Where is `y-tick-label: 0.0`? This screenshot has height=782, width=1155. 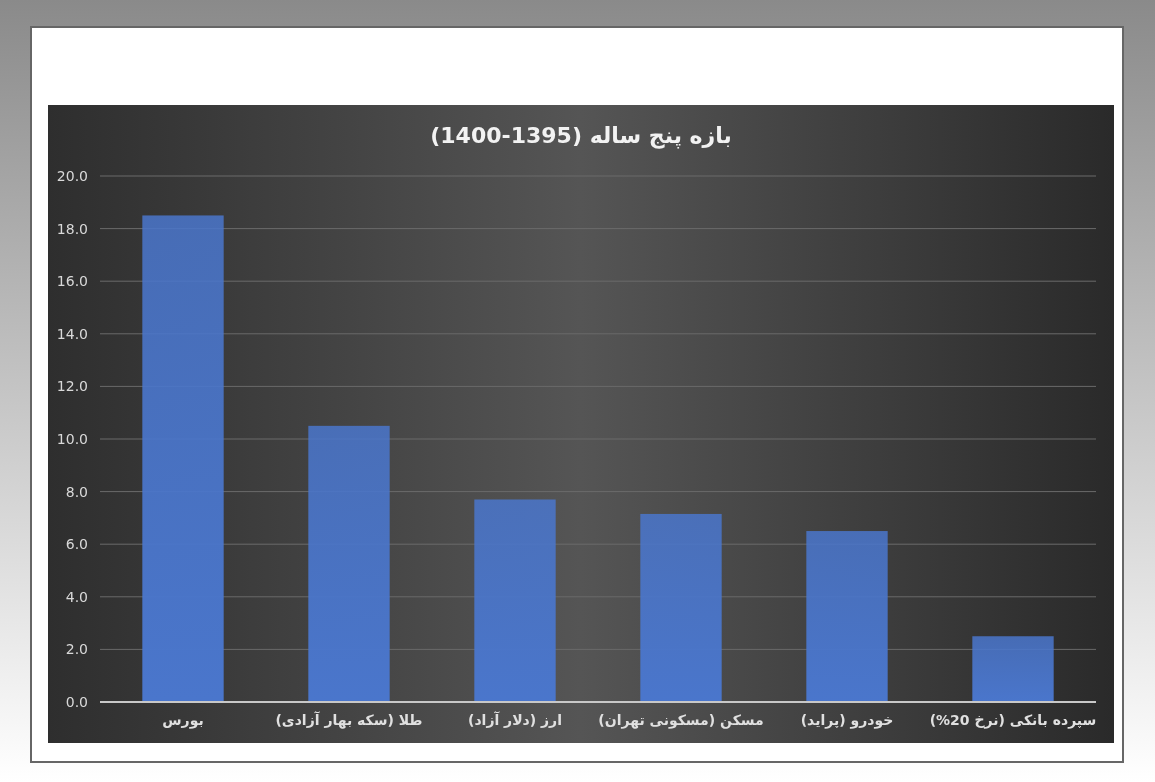
y-tick-label: 0.0 is located at coordinates (76, 702).